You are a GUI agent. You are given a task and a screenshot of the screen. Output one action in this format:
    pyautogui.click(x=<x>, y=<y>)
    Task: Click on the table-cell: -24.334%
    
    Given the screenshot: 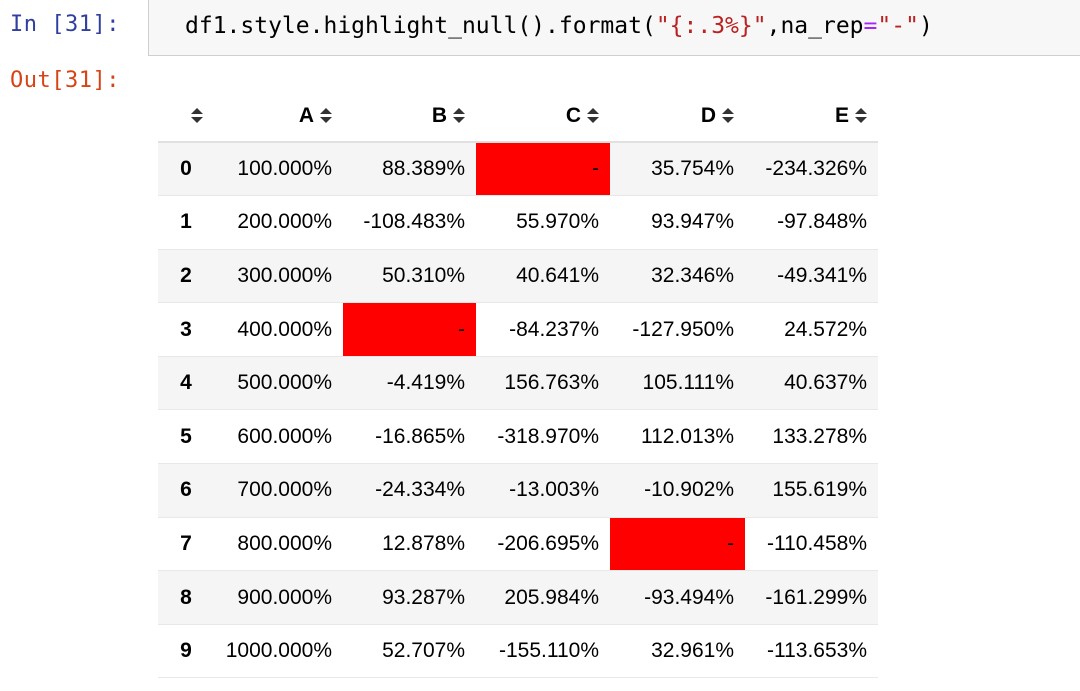 What is the action you would take?
    pyautogui.click(x=420, y=490)
    